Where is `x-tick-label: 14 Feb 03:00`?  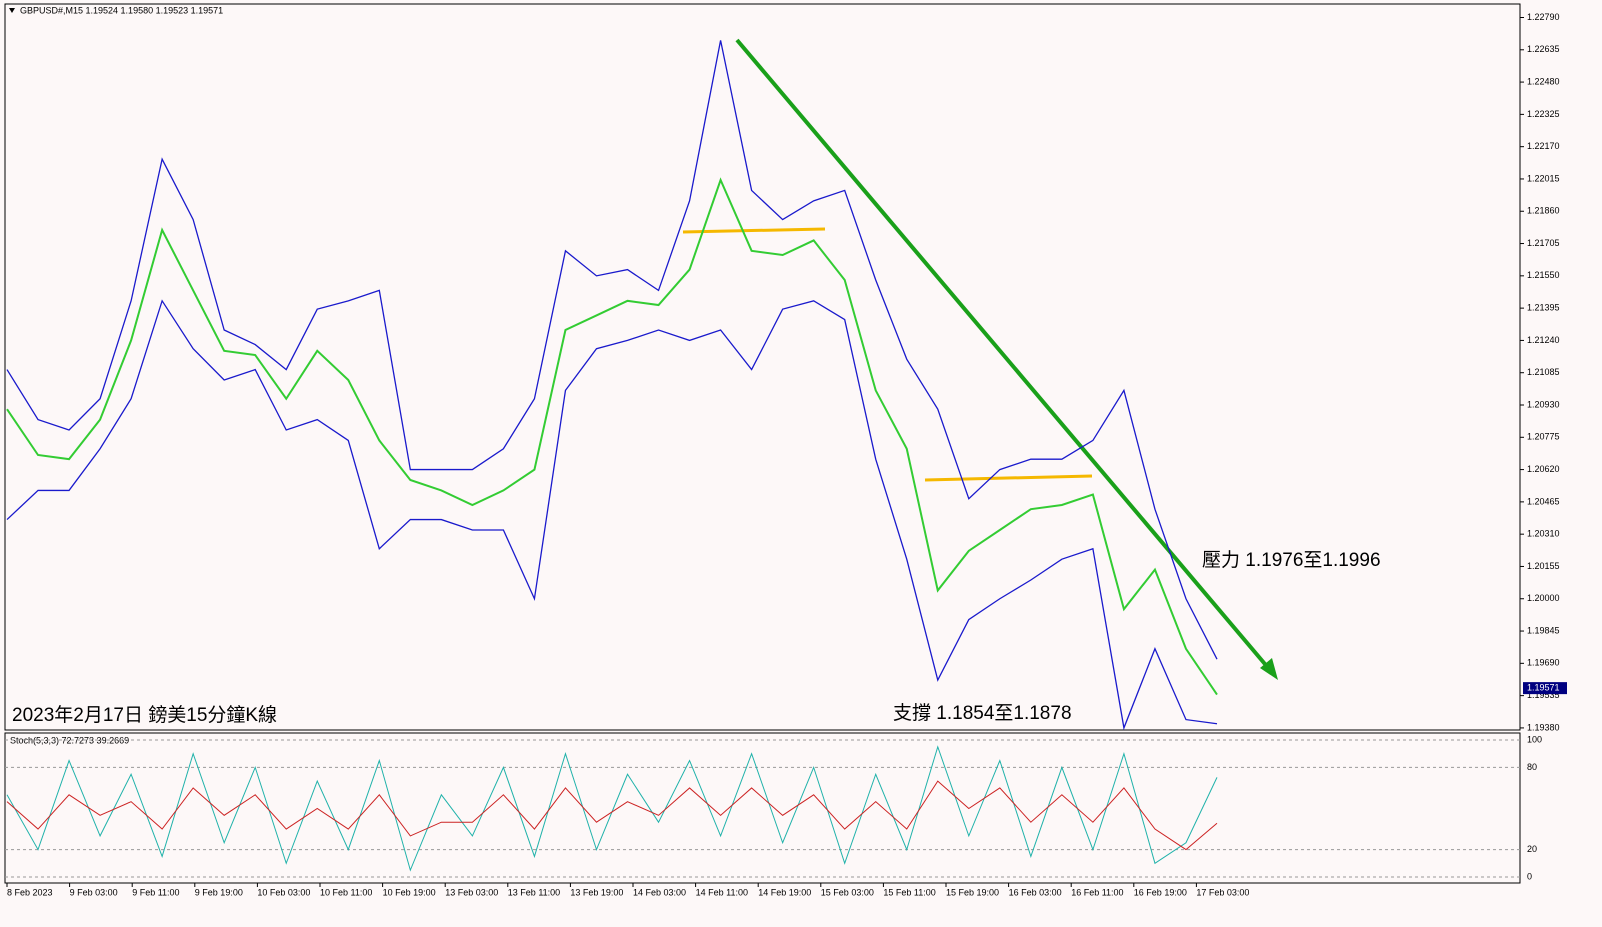 x-tick-label: 14 Feb 03:00 is located at coordinates (659, 892).